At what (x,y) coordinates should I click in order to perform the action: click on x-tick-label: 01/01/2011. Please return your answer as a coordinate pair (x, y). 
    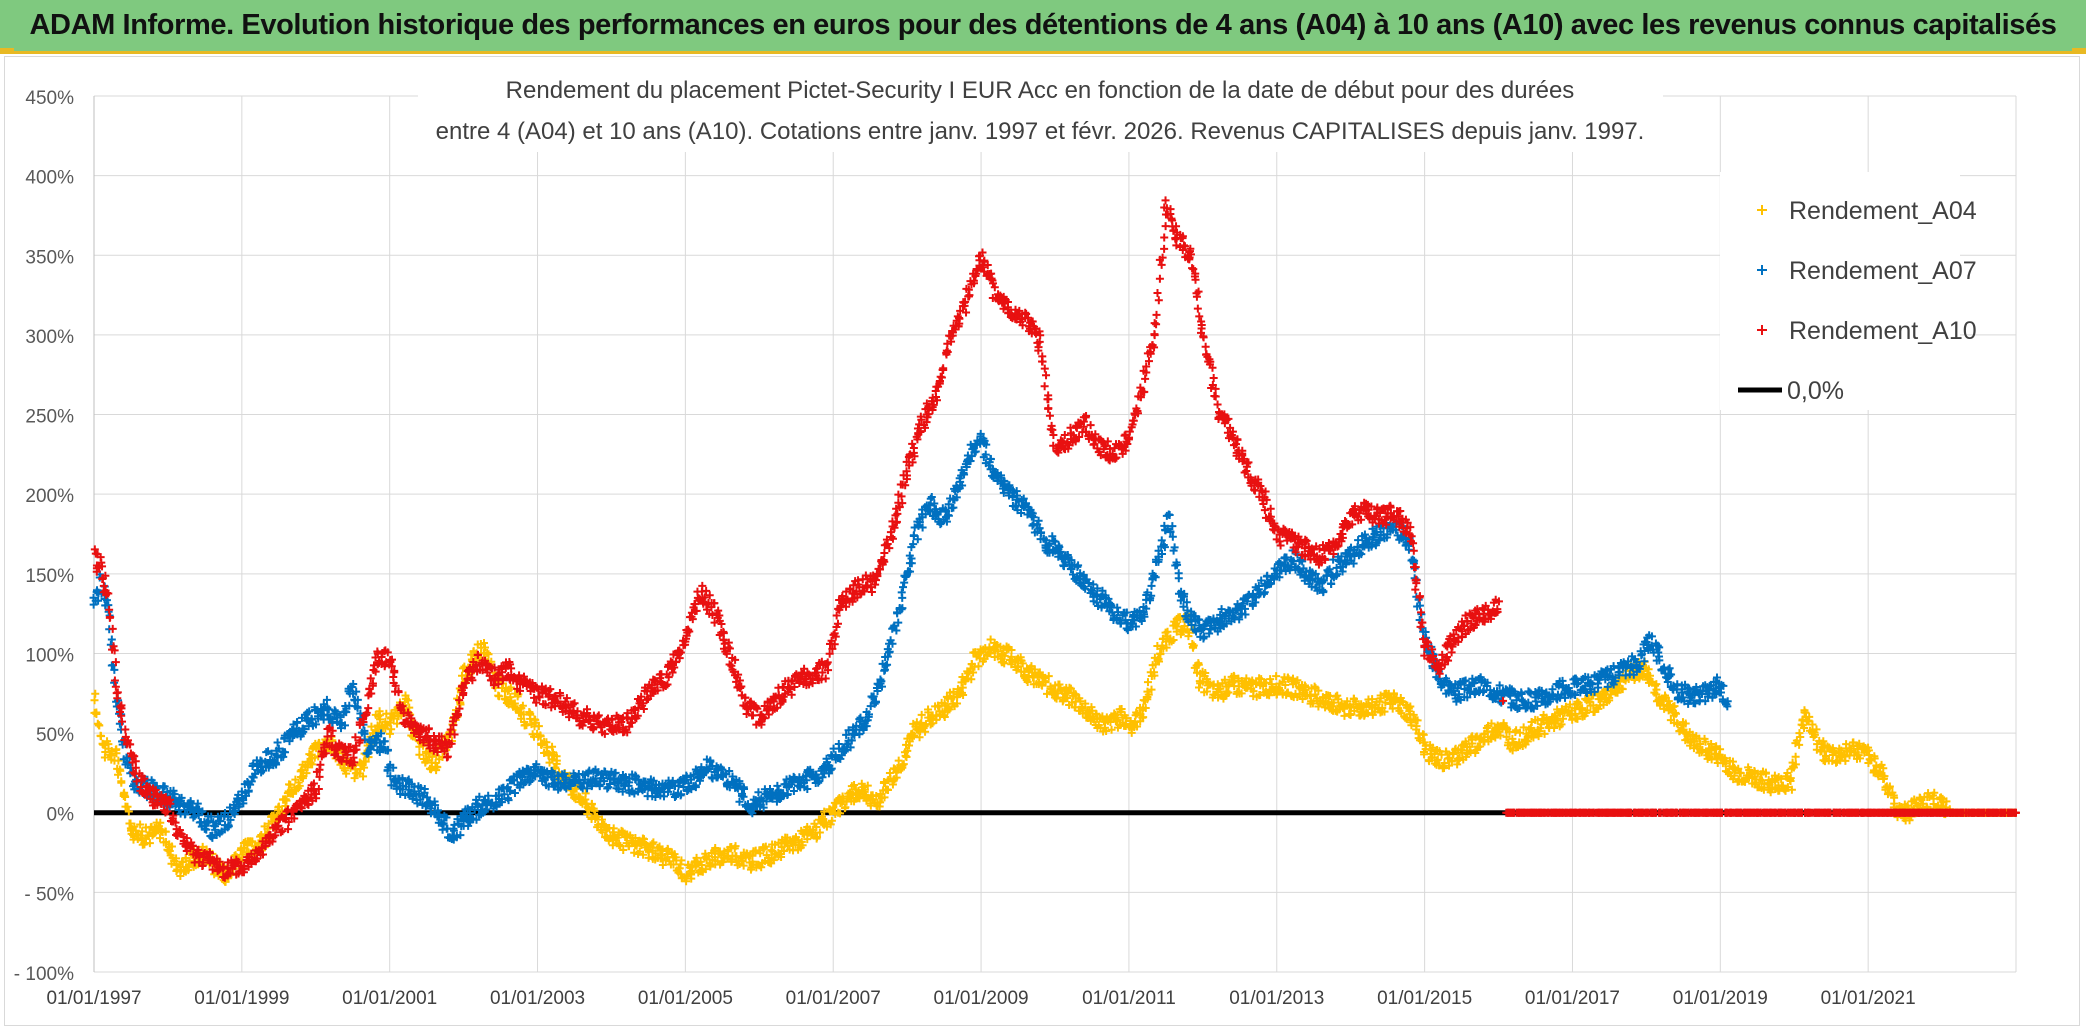
    Looking at the image, I should click on (1129, 998).